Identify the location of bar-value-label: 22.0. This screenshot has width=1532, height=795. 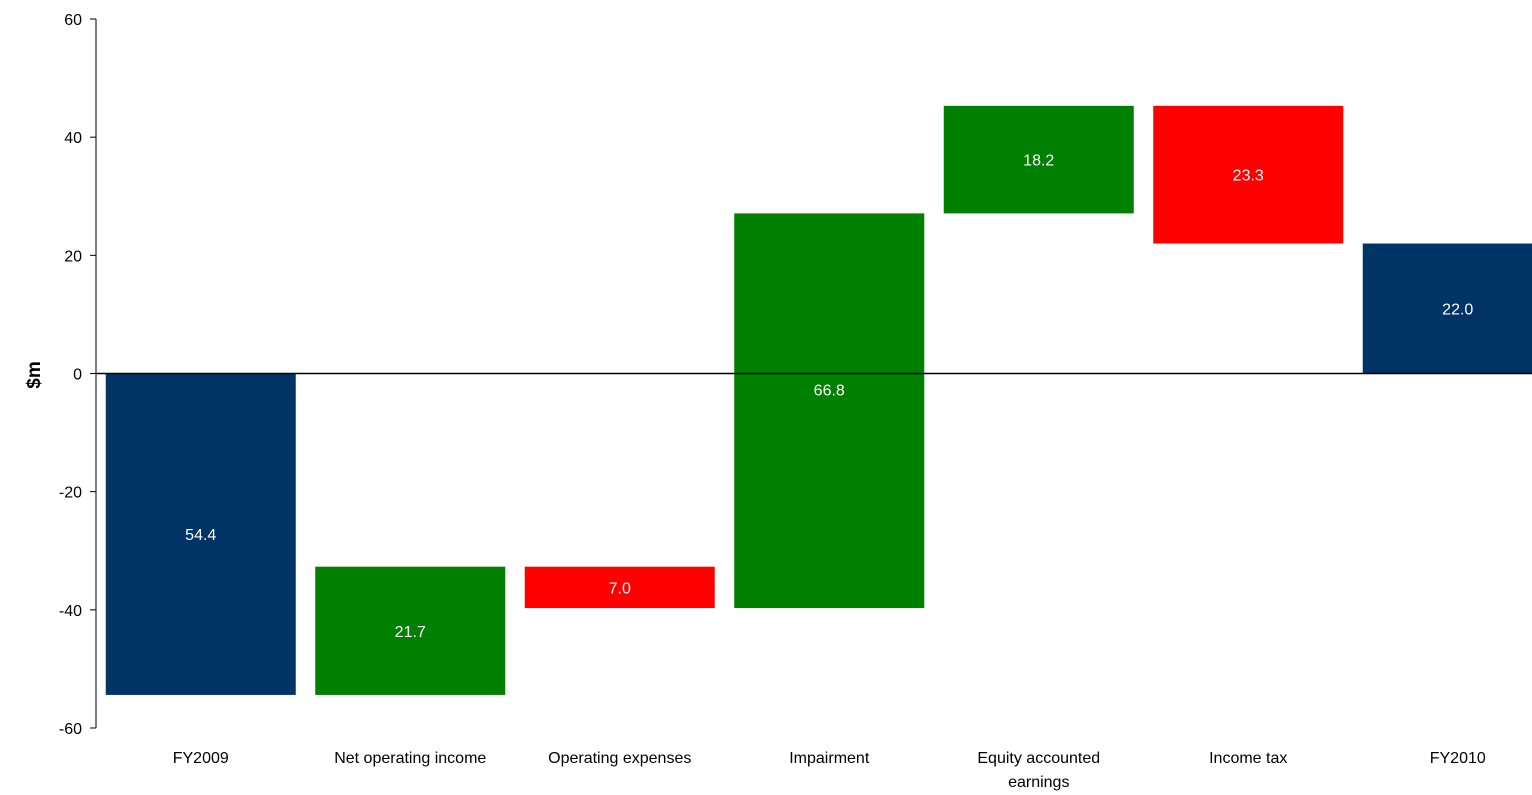
(1457, 310).